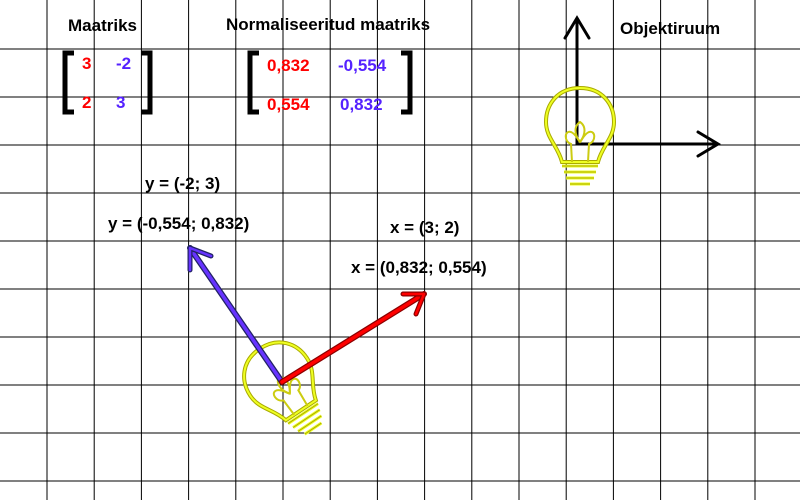 The image size is (800, 500). Describe the element at coordinates (288, 104) in the screenshot. I see `normalized-cell-r2c1: 0,554` at that location.